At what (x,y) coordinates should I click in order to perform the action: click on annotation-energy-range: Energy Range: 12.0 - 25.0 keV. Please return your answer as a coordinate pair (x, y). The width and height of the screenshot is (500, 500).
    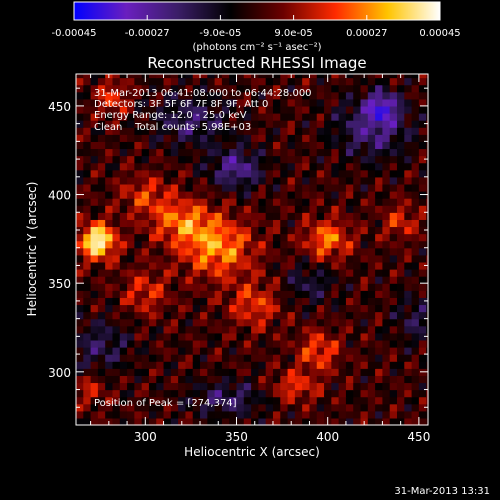
    Looking at the image, I should click on (170, 115).